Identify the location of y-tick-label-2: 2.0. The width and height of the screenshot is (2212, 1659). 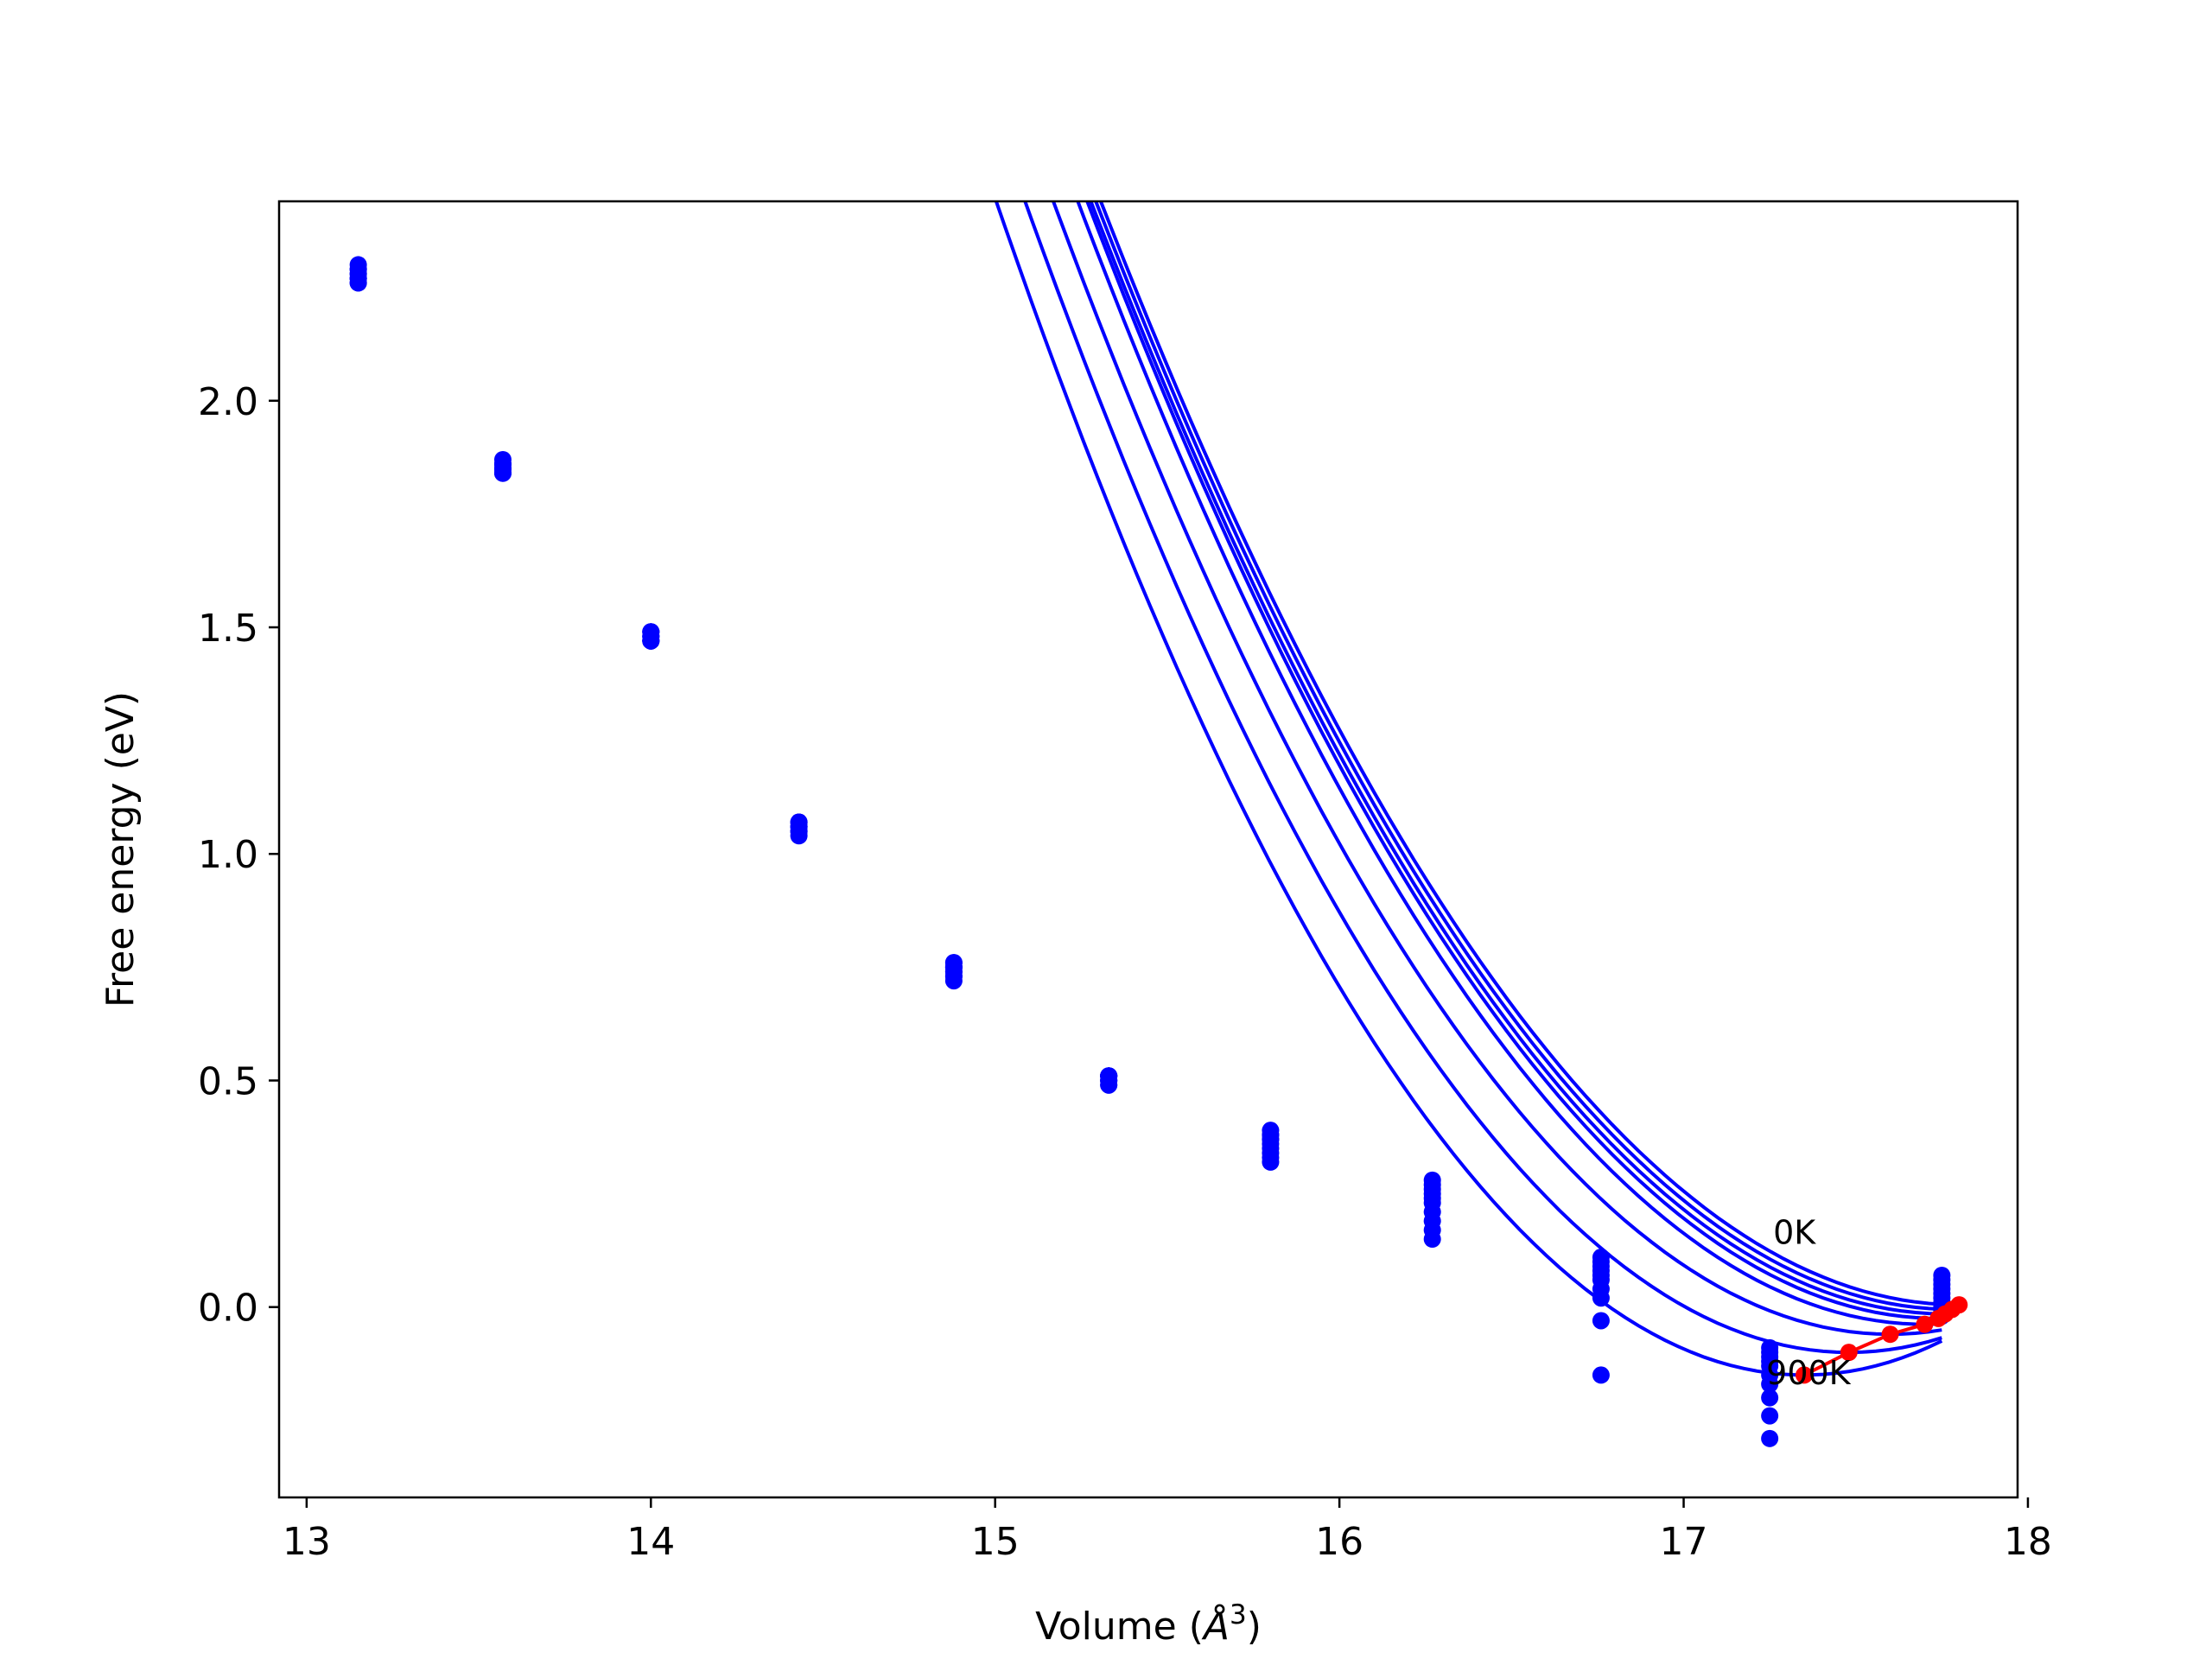
(228, 402).